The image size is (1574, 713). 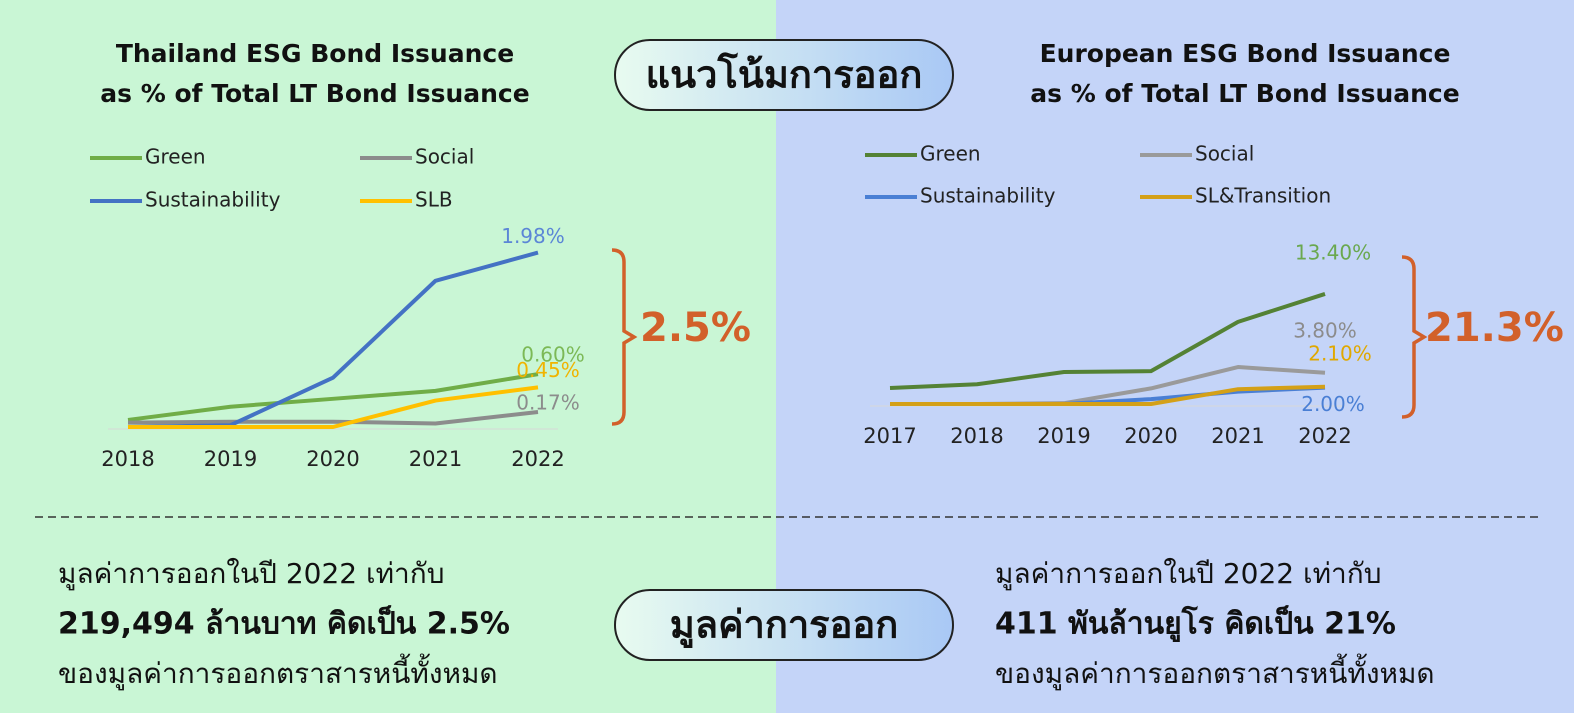 I want to click on summary-line: 219,494 ล้านบาท คิดเป็น 2.5%, so click(x=284, y=623).